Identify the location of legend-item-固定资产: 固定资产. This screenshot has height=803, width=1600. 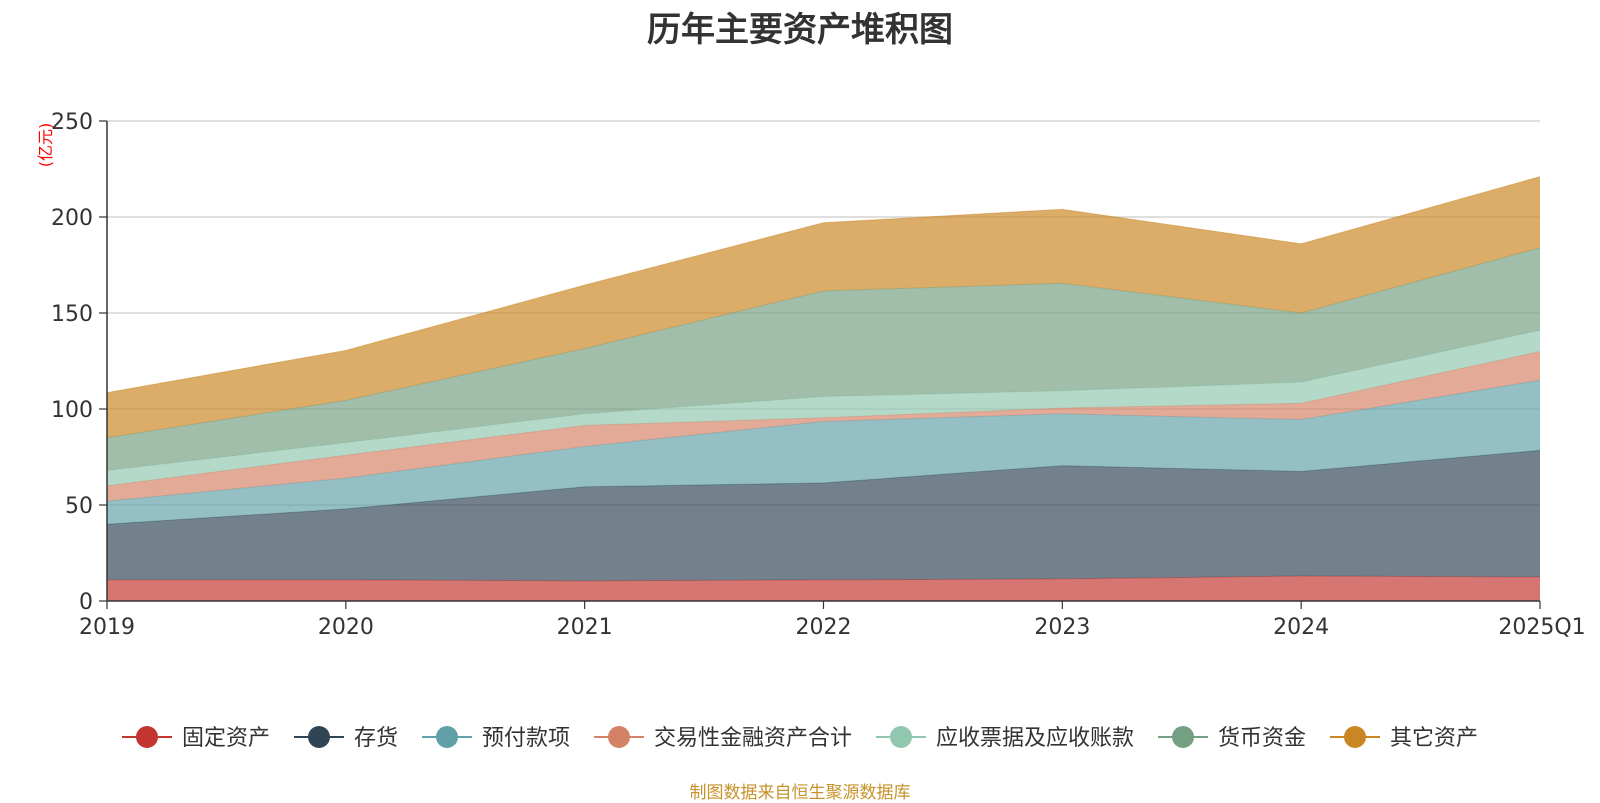
(195, 738).